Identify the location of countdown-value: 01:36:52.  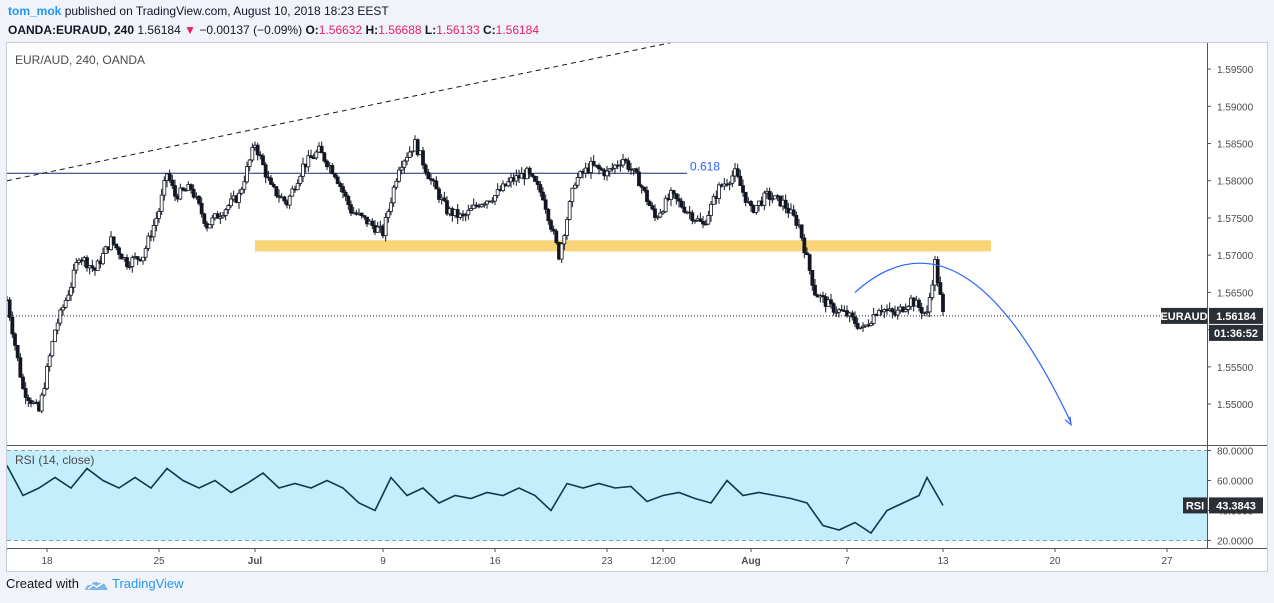
(1236, 334).